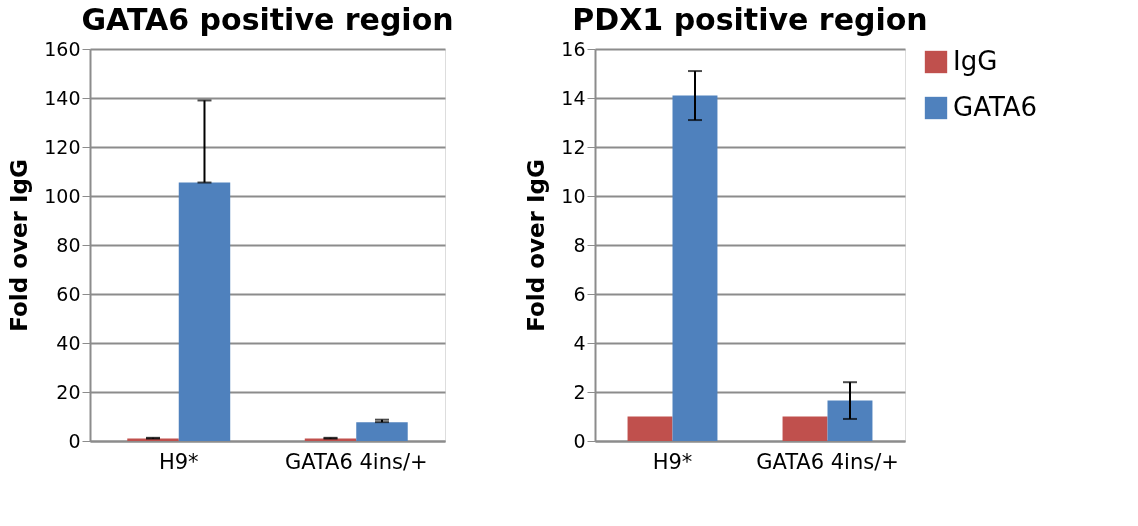 This screenshot has width=1138, height=526. Describe the element at coordinates (579, 293) in the screenshot. I see `y-tick-label: 6` at that location.